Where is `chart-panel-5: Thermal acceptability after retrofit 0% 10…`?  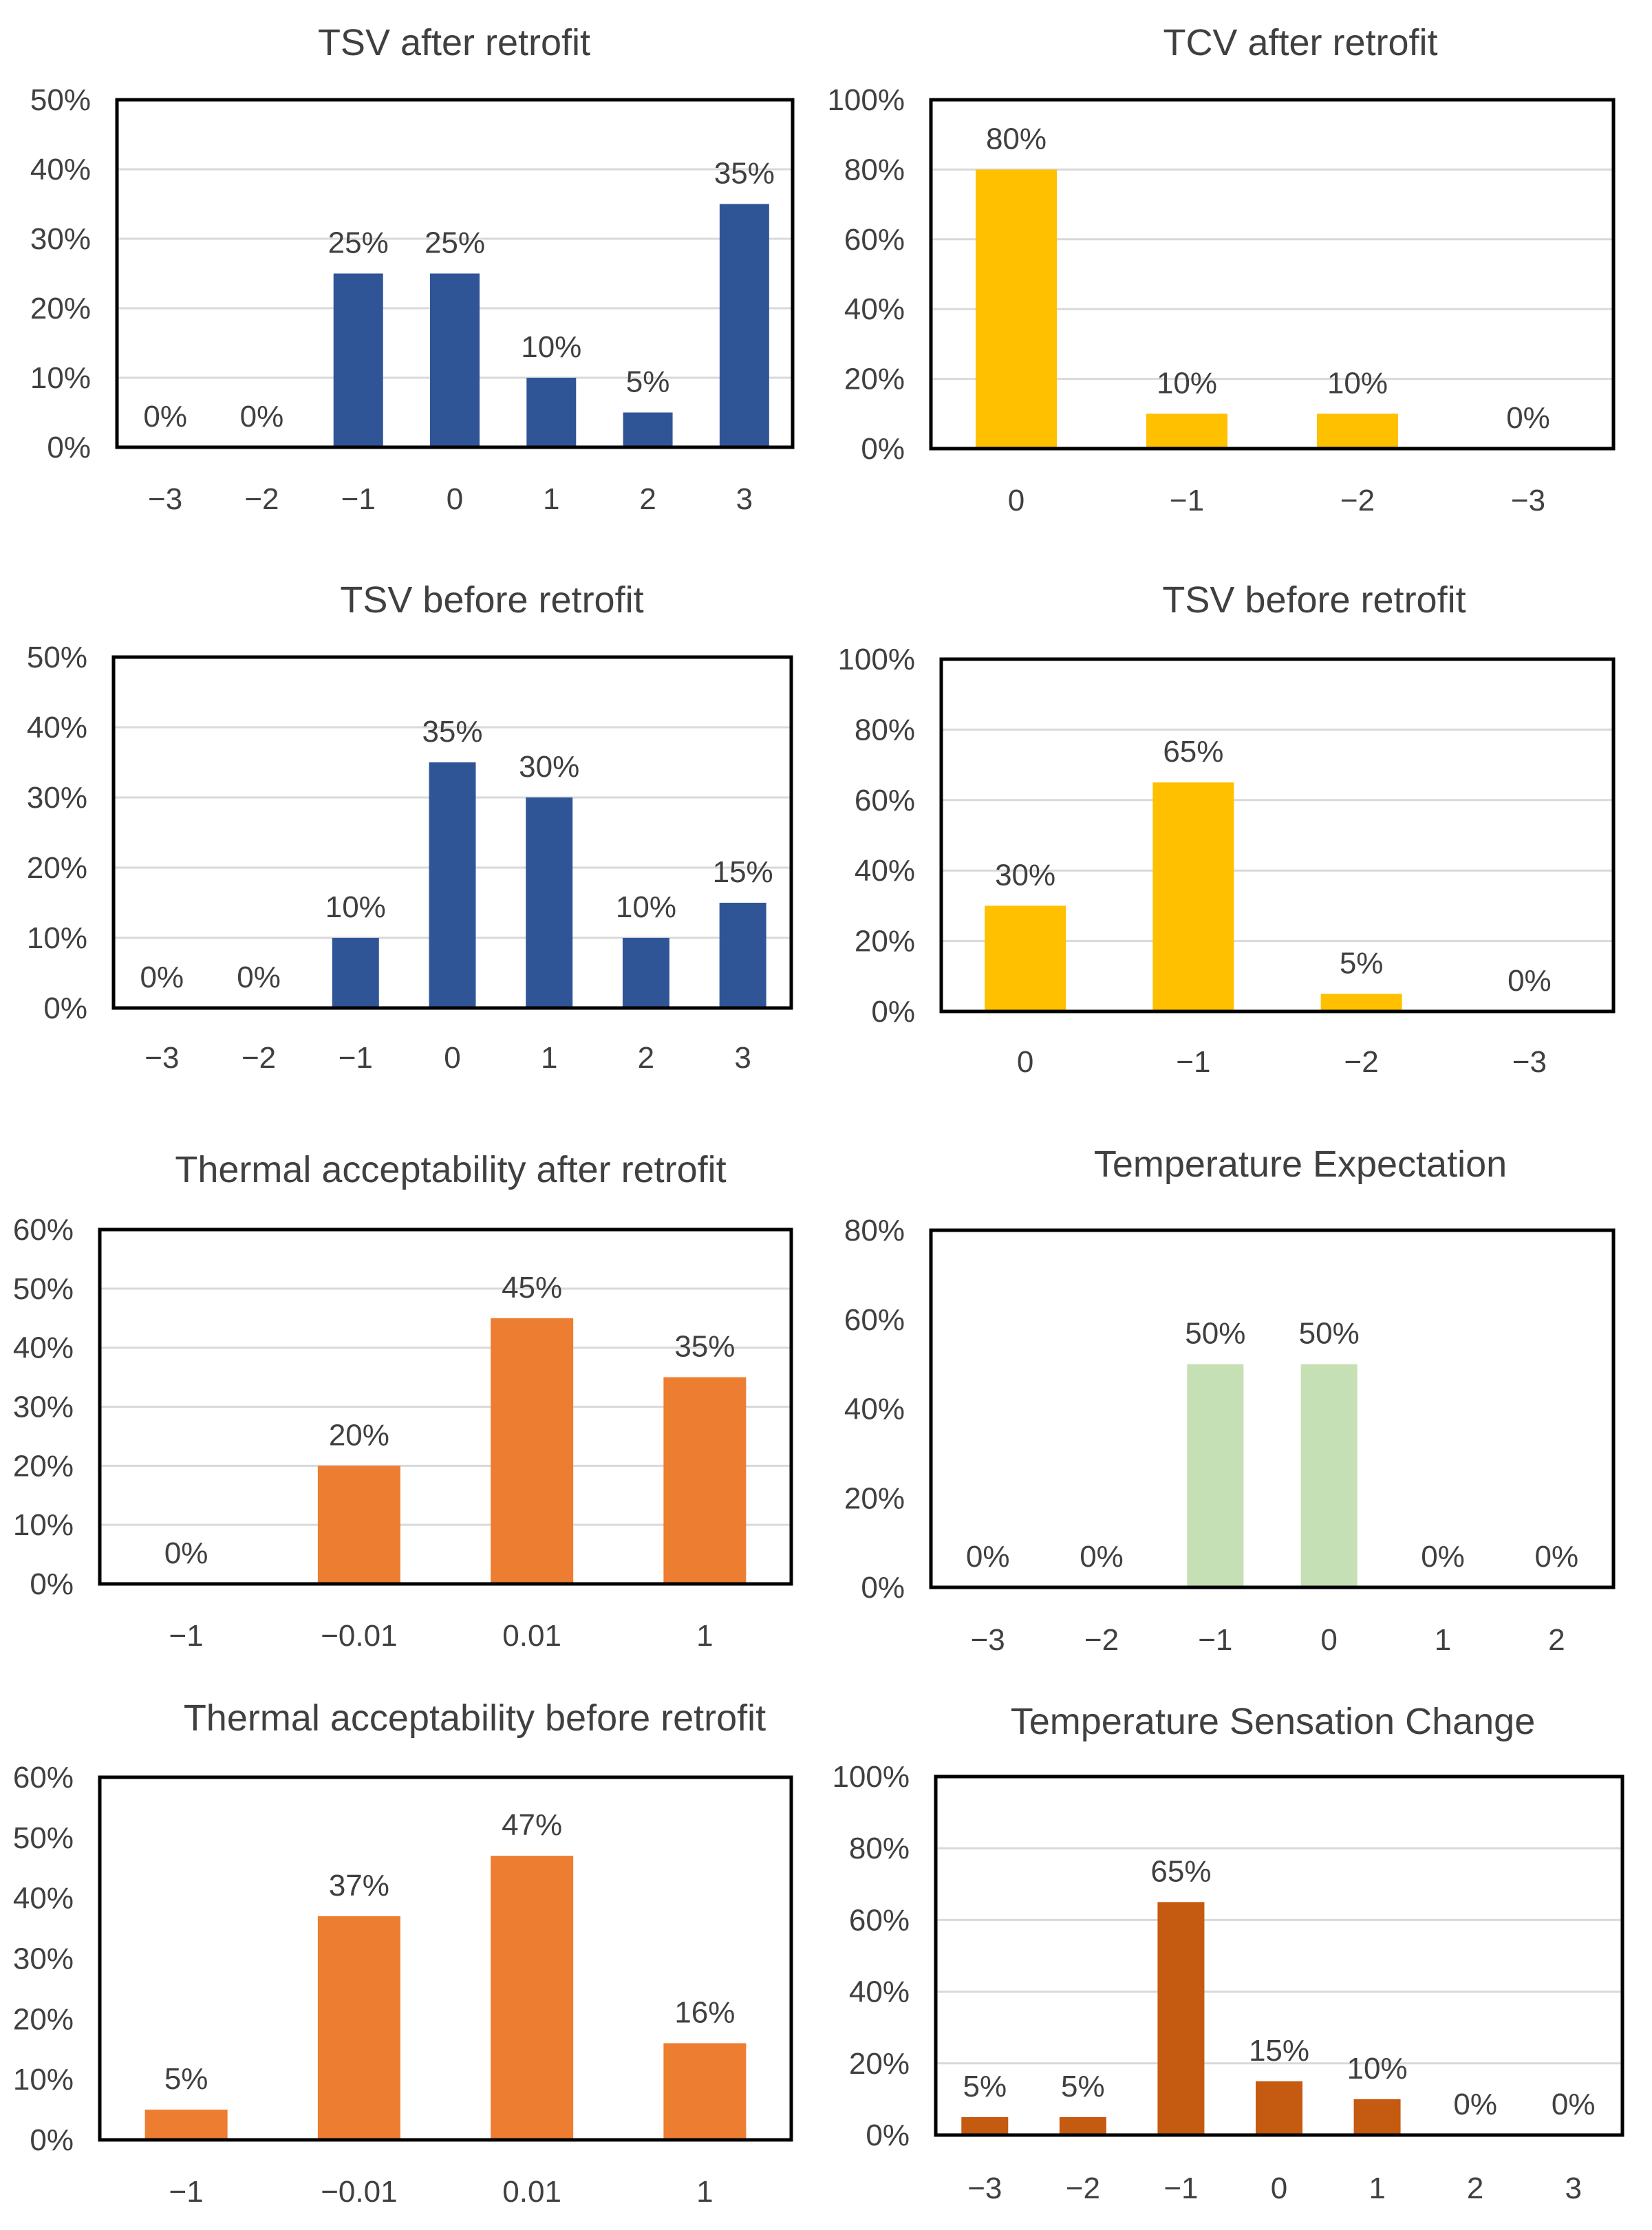
chart-panel-5: Thermal acceptability after retrofit 0% 10… is located at coordinates (403, 1401).